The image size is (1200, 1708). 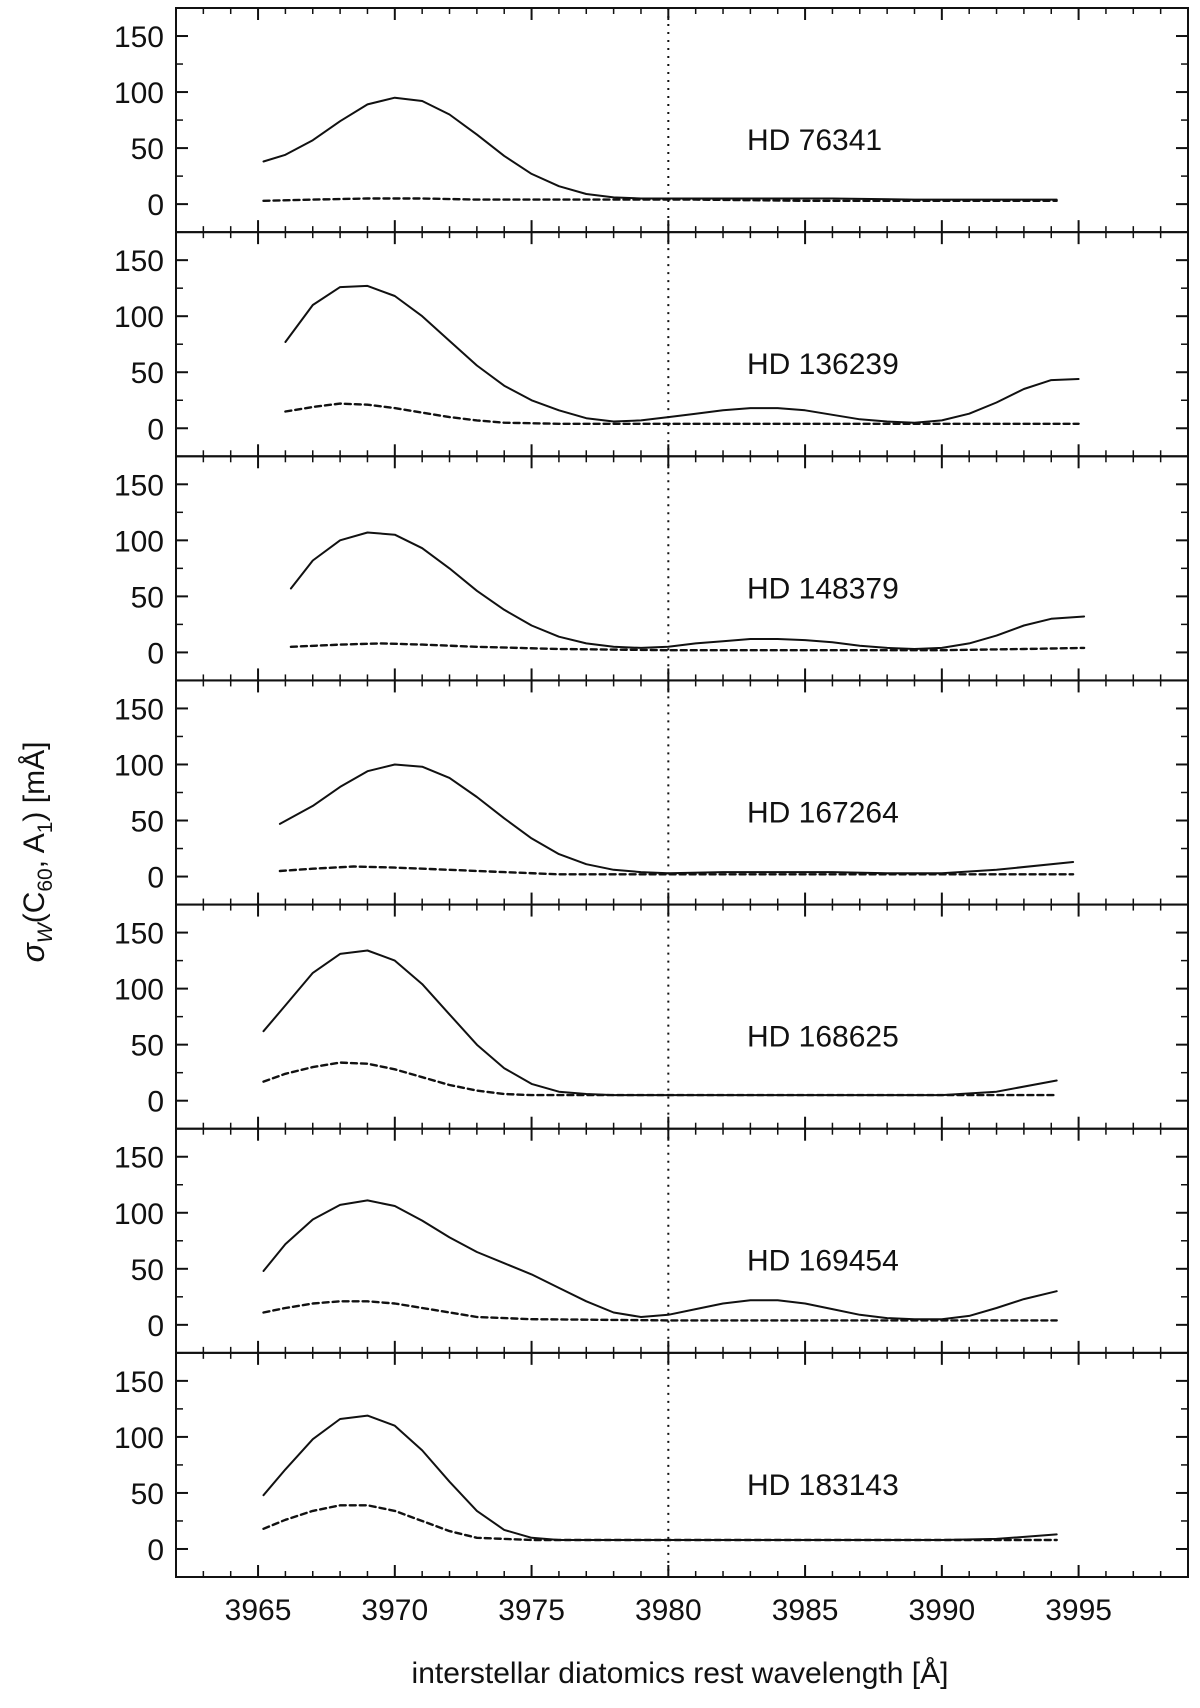 What do you see at coordinates (668, 1610) in the screenshot?
I see `x-tick-label: 3980` at bounding box center [668, 1610].